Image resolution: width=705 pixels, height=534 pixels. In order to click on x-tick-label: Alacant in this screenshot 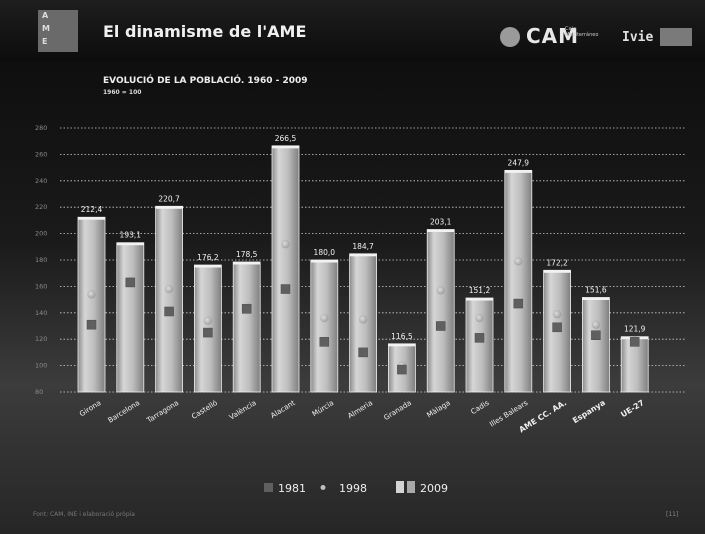, I will do `click(283, 409)`.